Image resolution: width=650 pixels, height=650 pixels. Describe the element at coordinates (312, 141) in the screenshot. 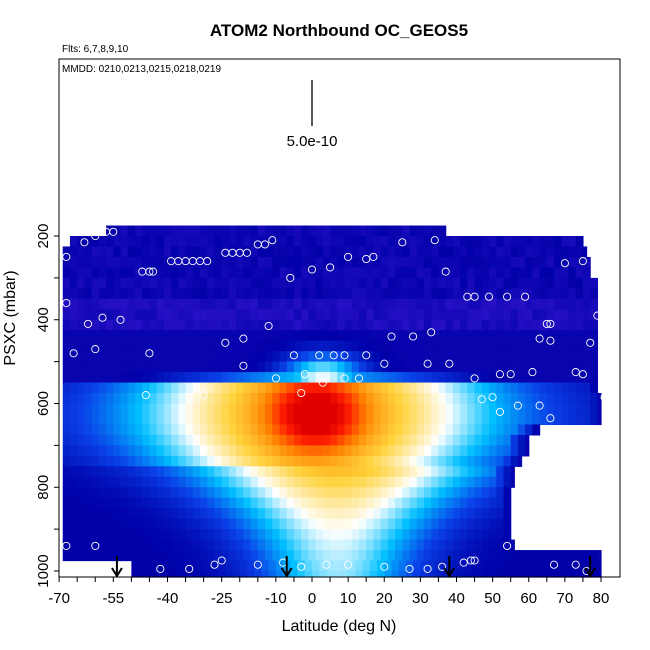

I see `scale-bar-label: 5.0e-10` at that location.